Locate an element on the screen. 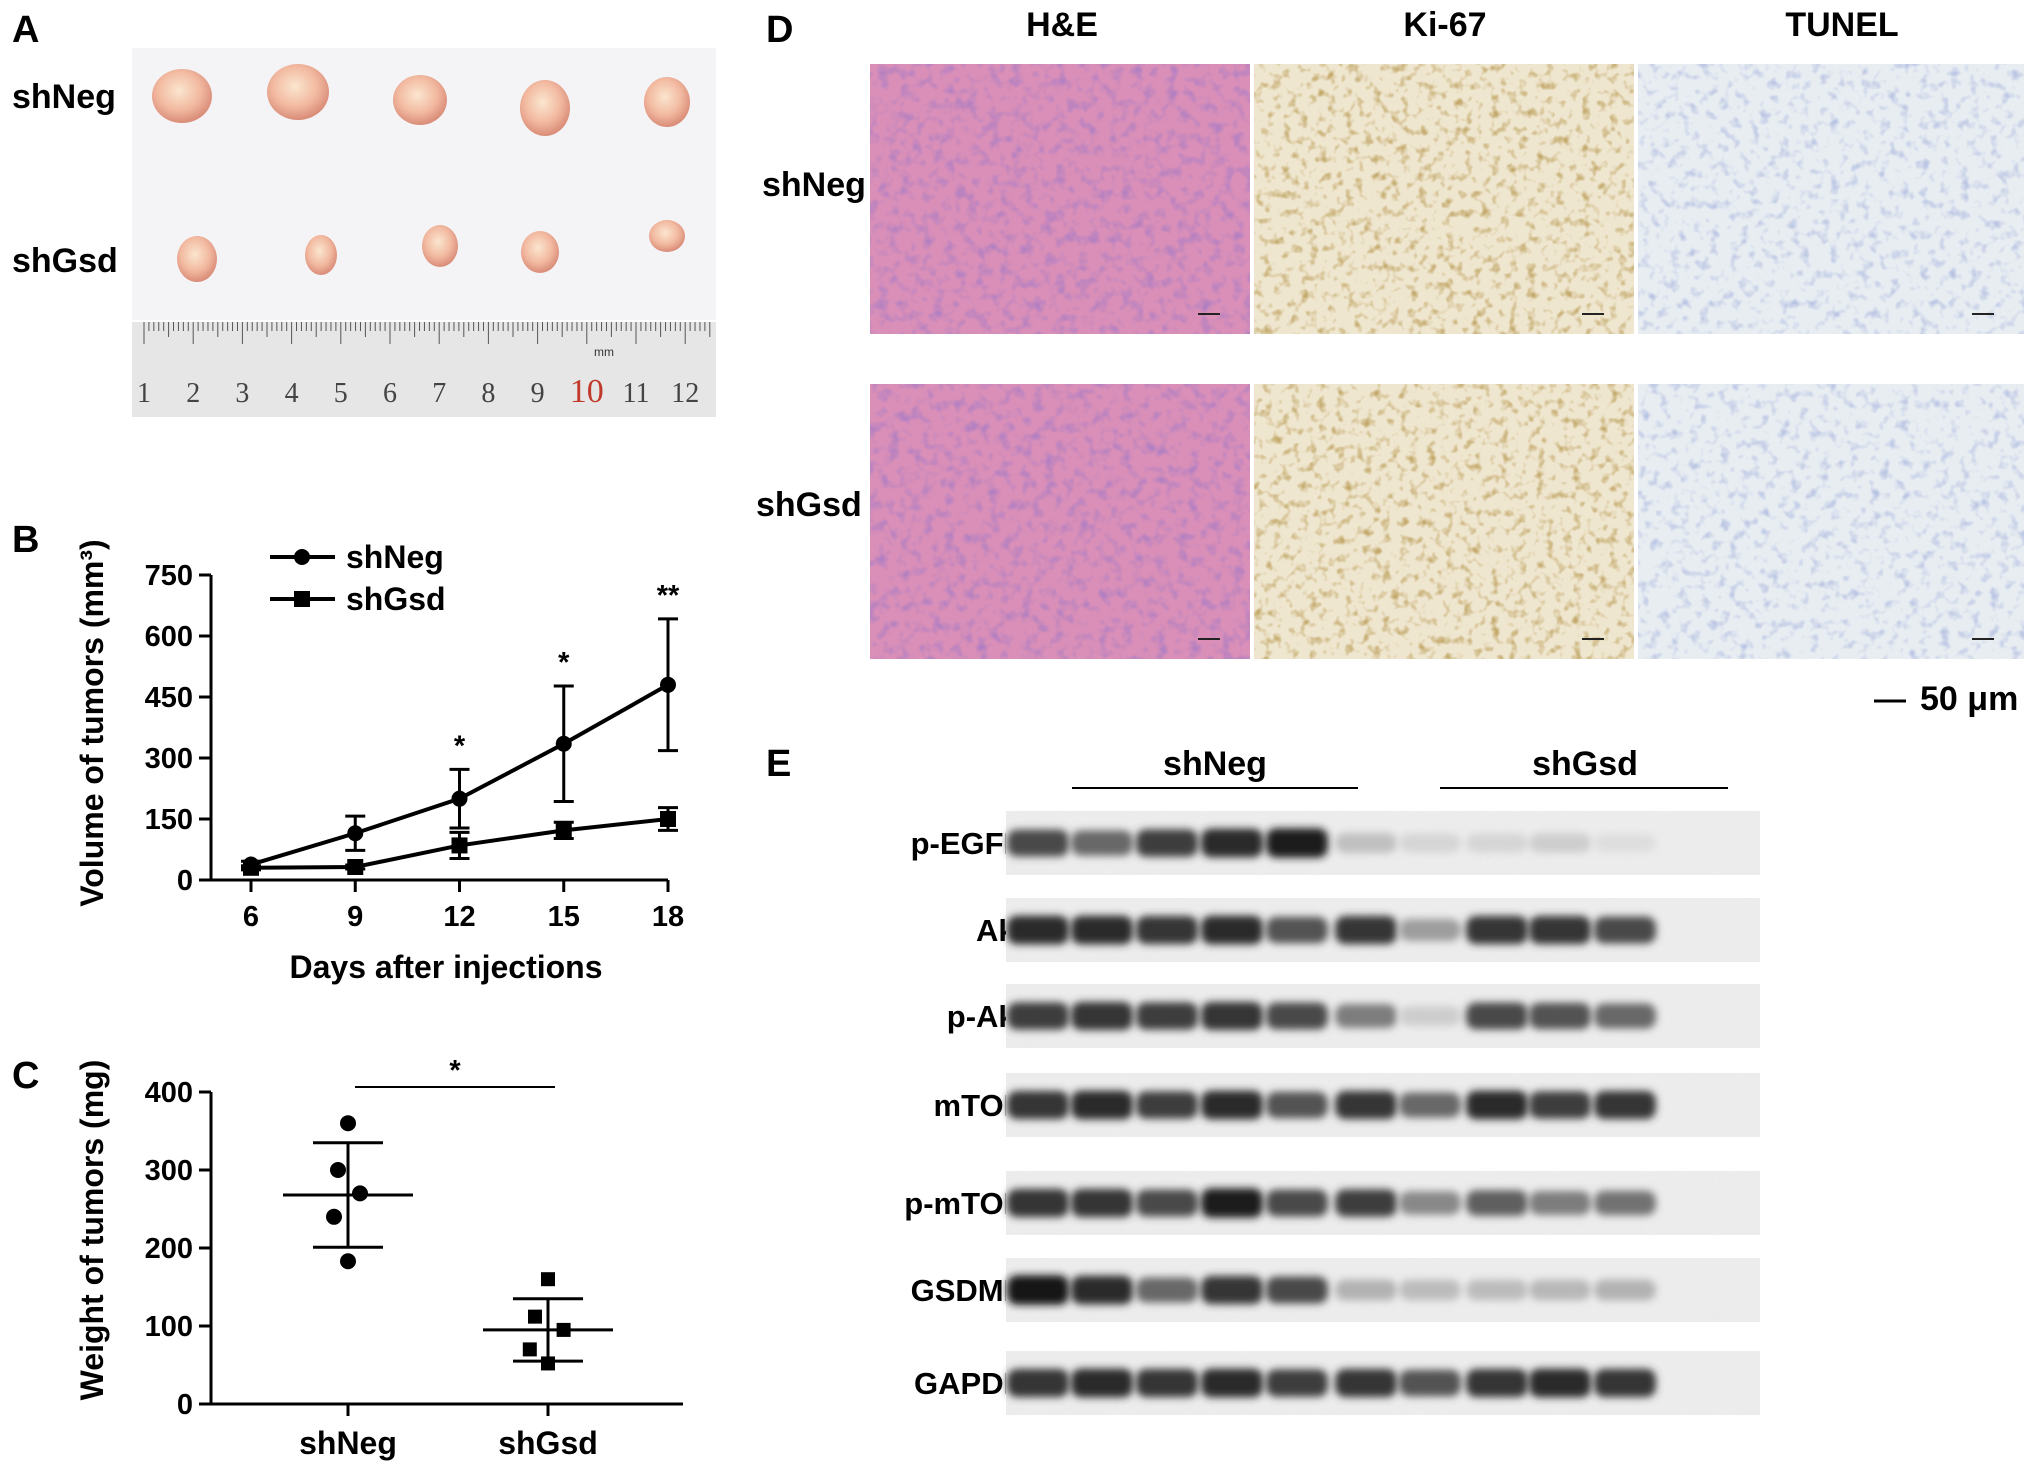 The width and height of the screenshot is (2031, 1466). histology-image-shneg-he is located at coordinates (1060, 199).